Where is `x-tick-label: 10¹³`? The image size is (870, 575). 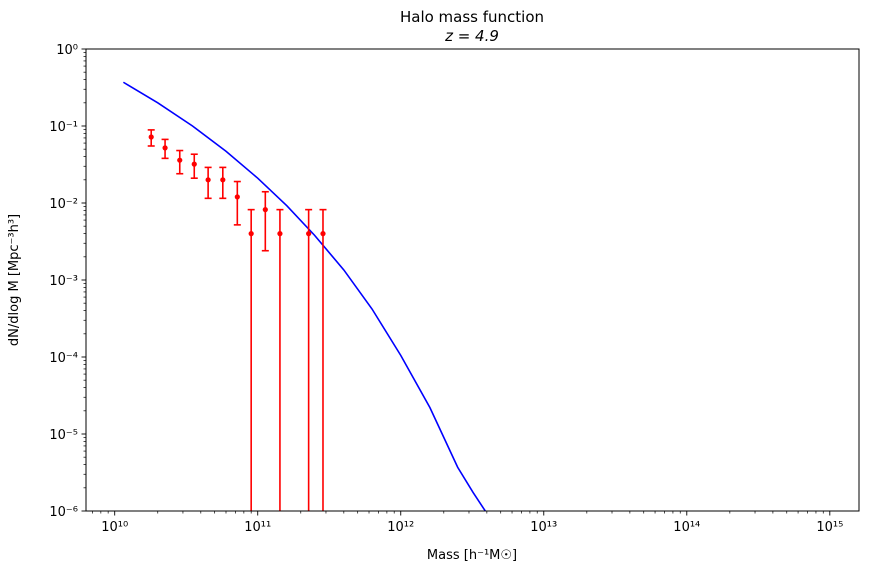 x-tick-label: 10¹³ is located at coordinates (543, 527).